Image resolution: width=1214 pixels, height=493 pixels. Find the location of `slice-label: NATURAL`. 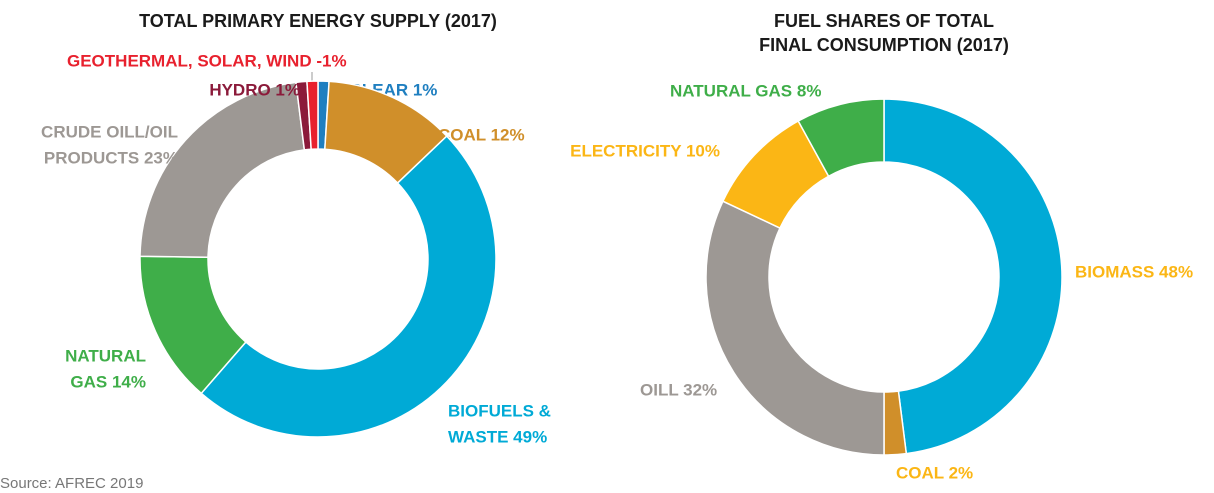

slice-label: NATURAL is located at coordinates (105, 355).